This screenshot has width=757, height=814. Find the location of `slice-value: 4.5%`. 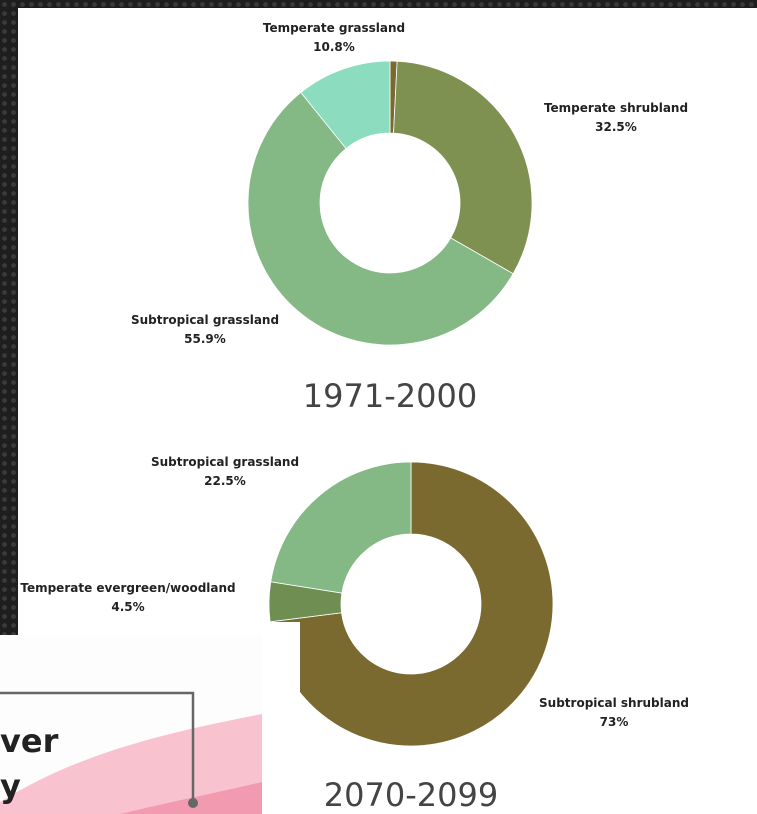

slice-value: 4.5% is located at coordinates (127, 607).